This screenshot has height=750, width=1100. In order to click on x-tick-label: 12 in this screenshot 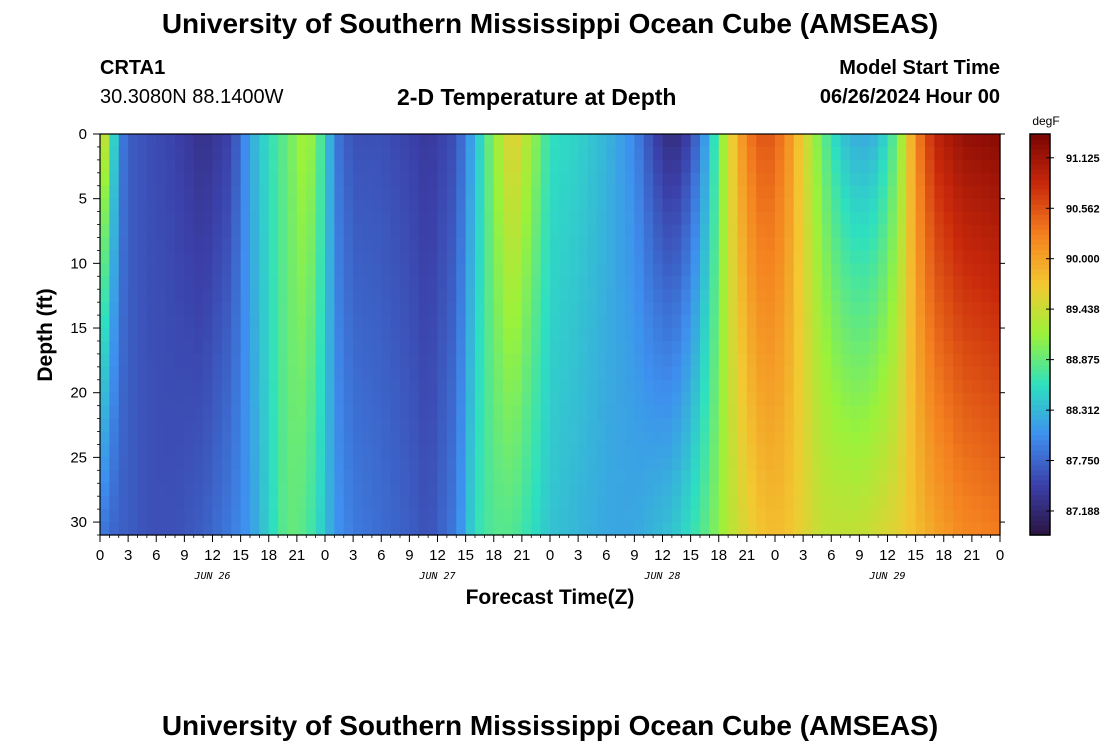, I will do `click(212, 555)`.